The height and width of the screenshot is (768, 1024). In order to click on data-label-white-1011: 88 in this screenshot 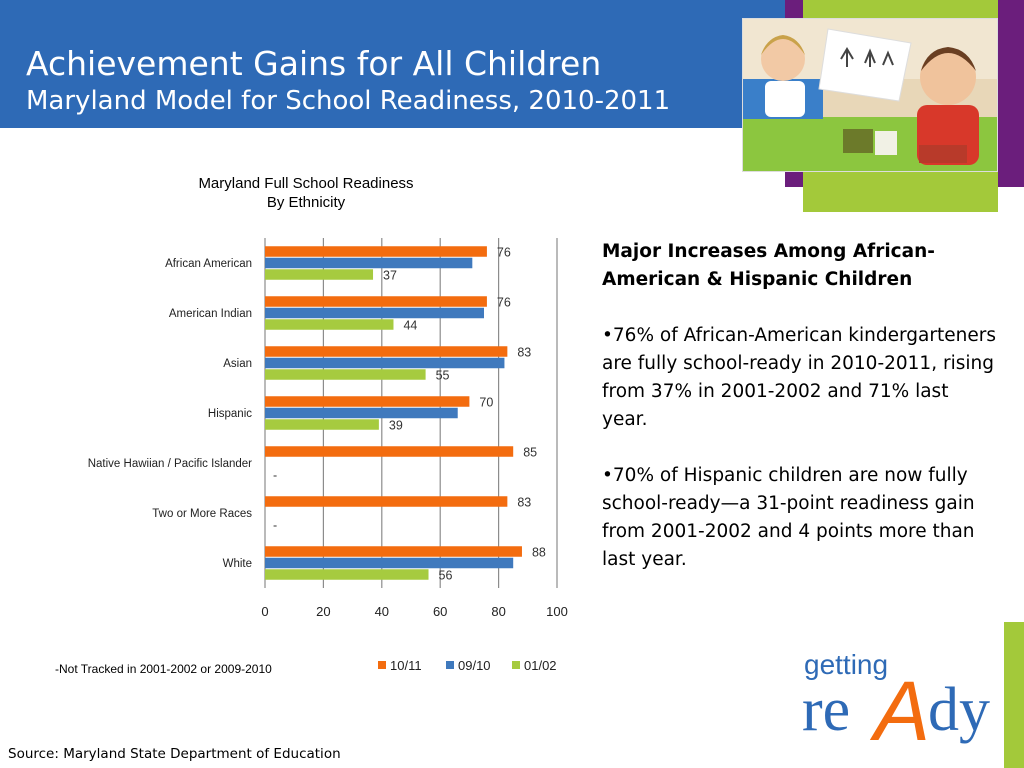, I will do `click(539, 553)`.